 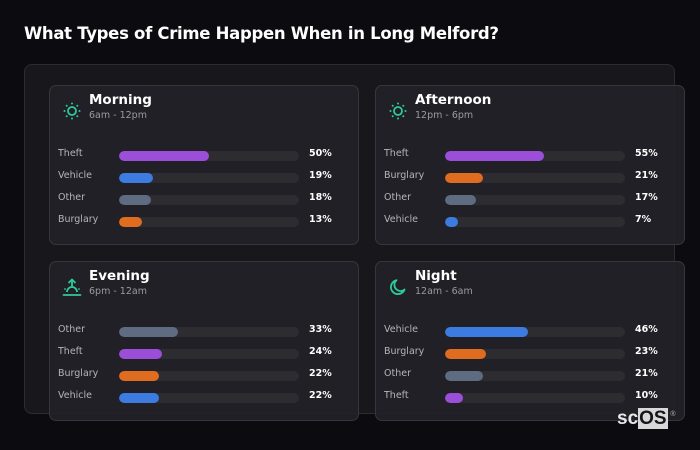 I want to click on bar-row: Theft 55%, so click(x=531, y=155).